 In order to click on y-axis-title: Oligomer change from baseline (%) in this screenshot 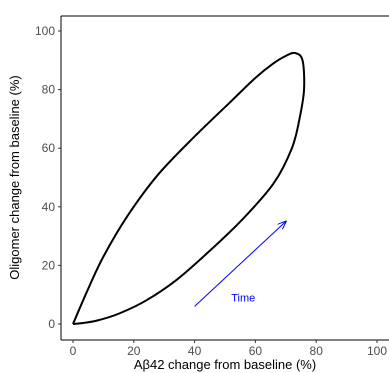, I will do `click(14, 177)`.